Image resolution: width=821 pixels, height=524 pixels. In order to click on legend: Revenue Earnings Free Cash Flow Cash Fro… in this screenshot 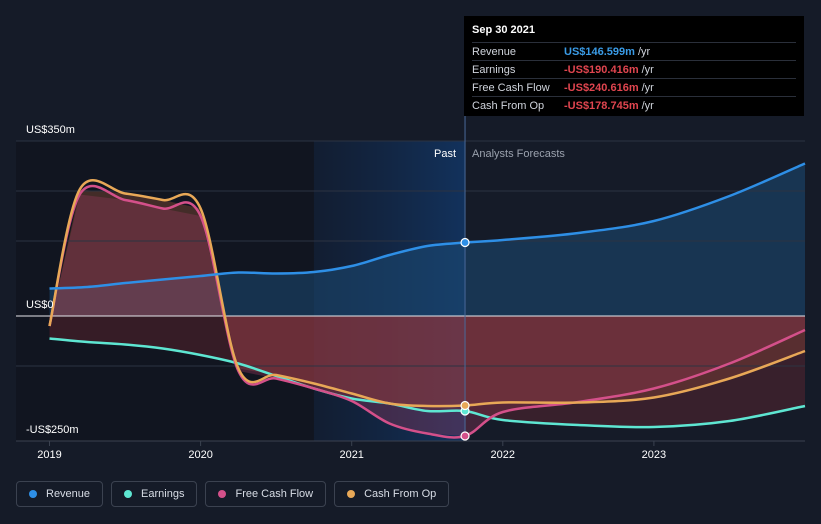, I will do `click(233, 494)`.